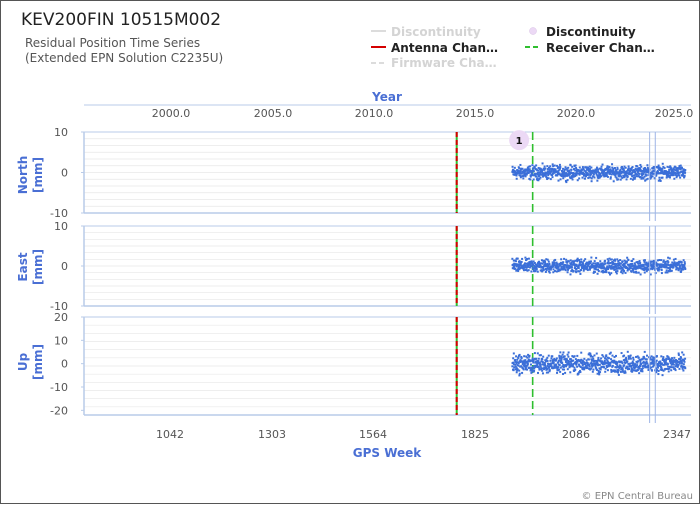 This screenshot has height=507, width=700. What do you see at coordinates (23, 266) in the screenshot?
I see `east-axis-label-line1: East` at bounding box center [23, 266].